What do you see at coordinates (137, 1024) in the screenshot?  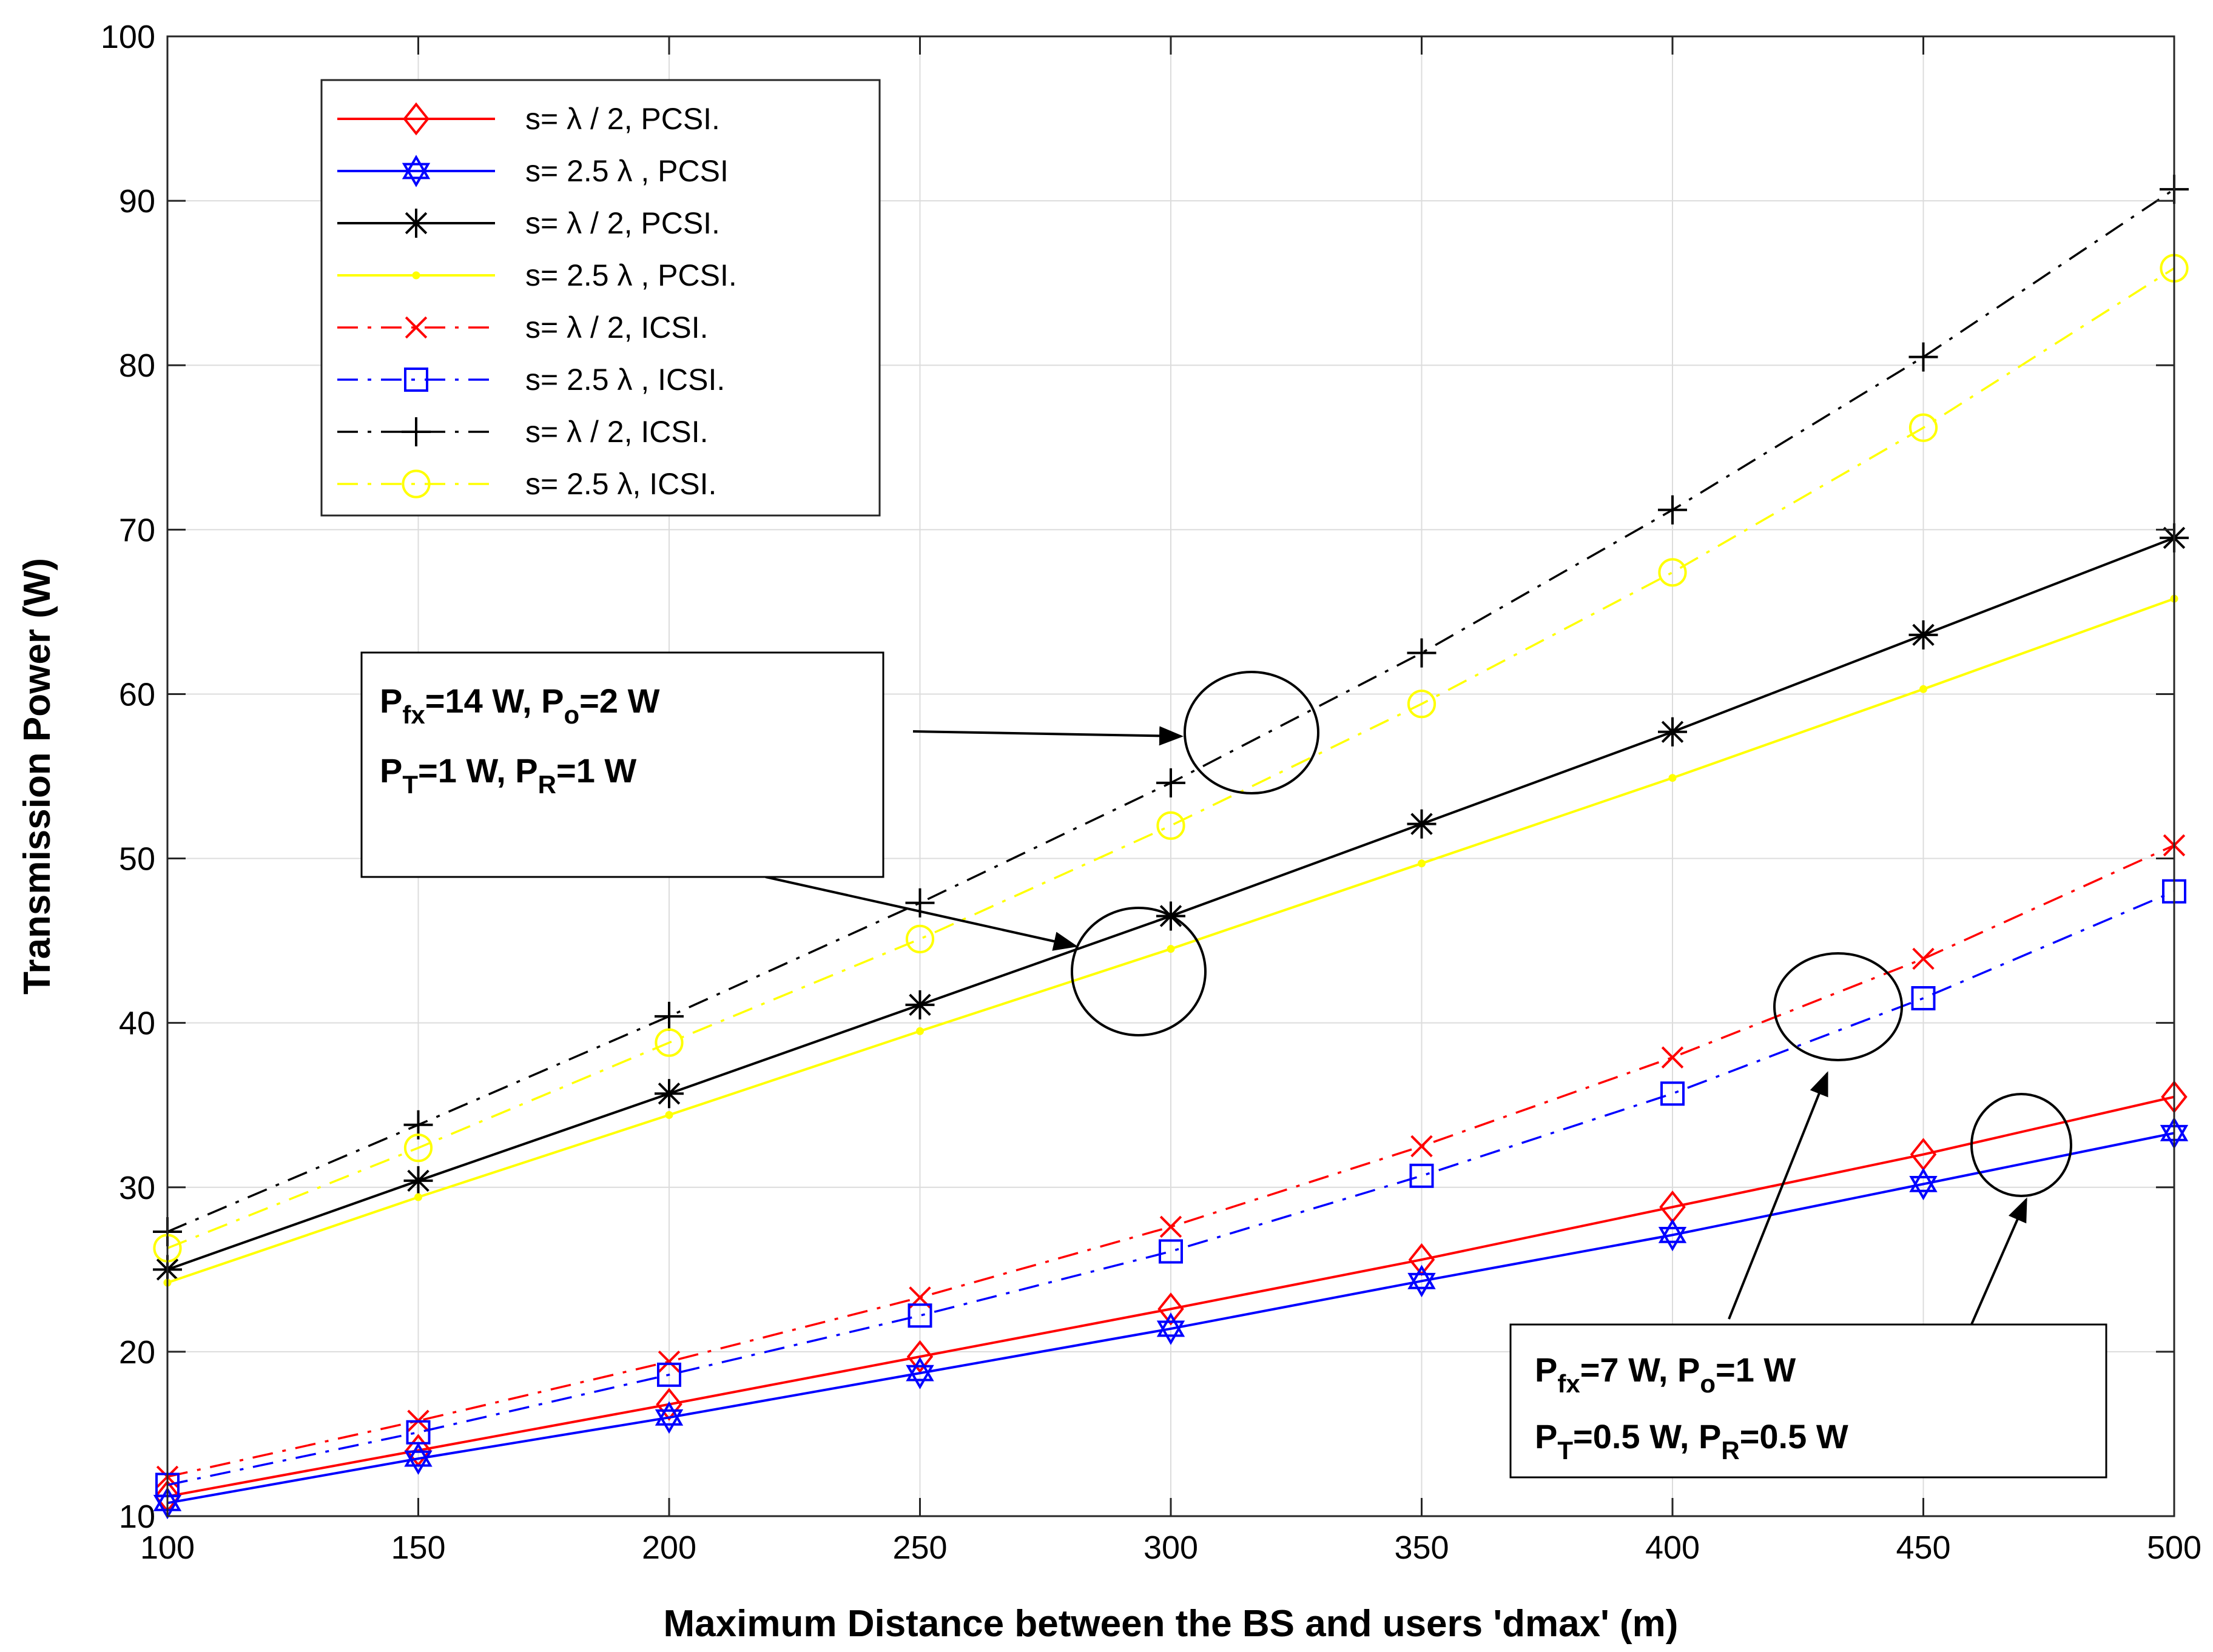 I see `y-tick-label: 40` at bounding box center [137, 1024].